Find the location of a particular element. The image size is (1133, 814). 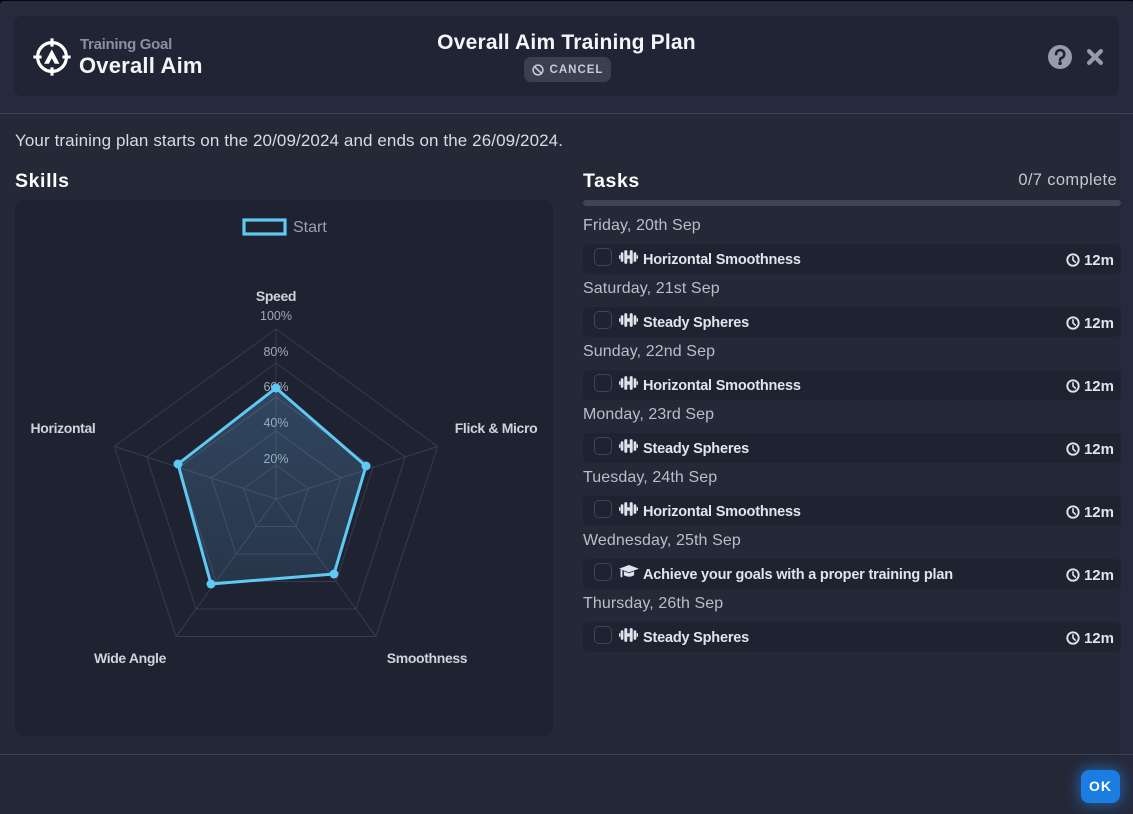

svg-text: 100% is located at coordinates (276, 316).